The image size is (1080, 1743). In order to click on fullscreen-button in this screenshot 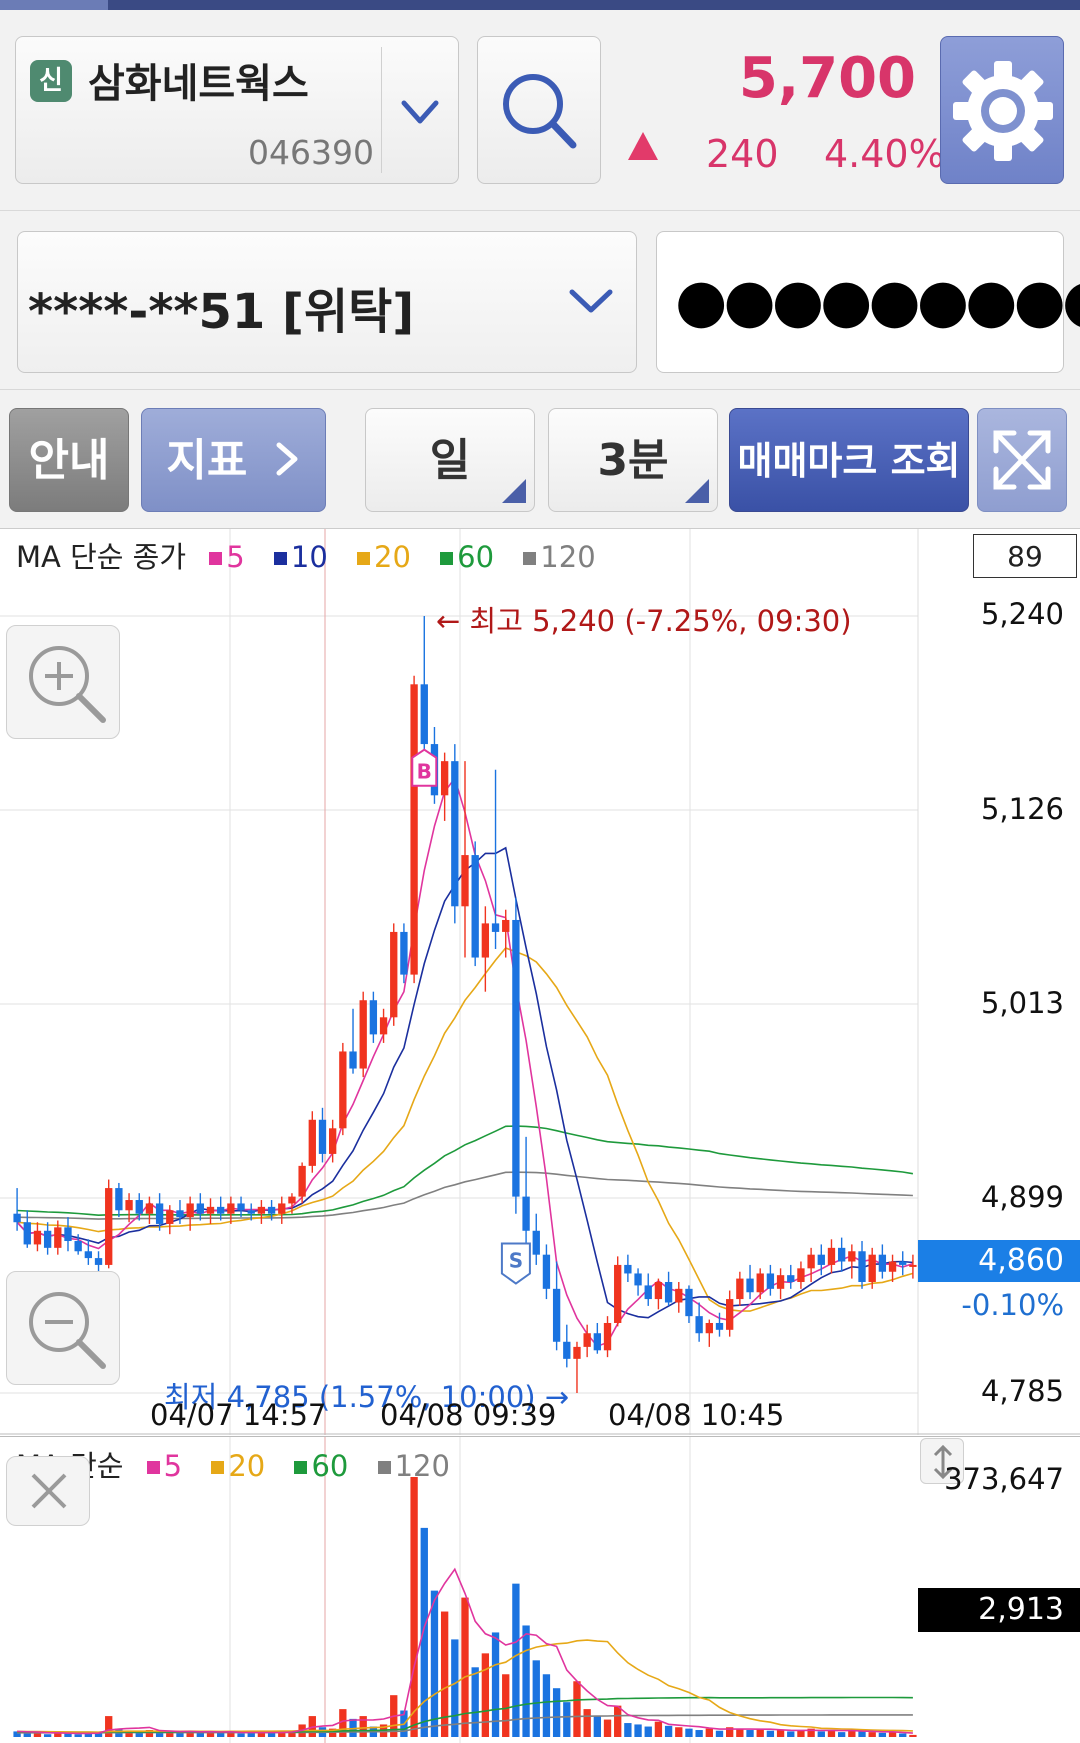, I will do `click(1022, 460)`.